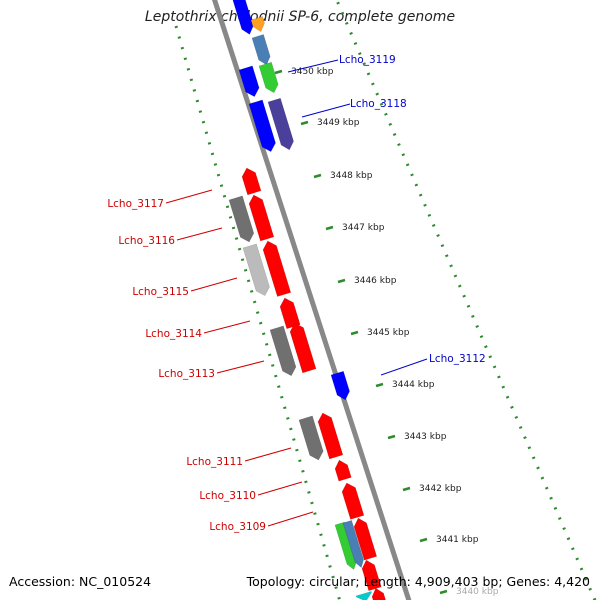 The image size is (600, 600). I want to click on gene-label-lcho_3116: Lcho_3116, so click(146, 241).